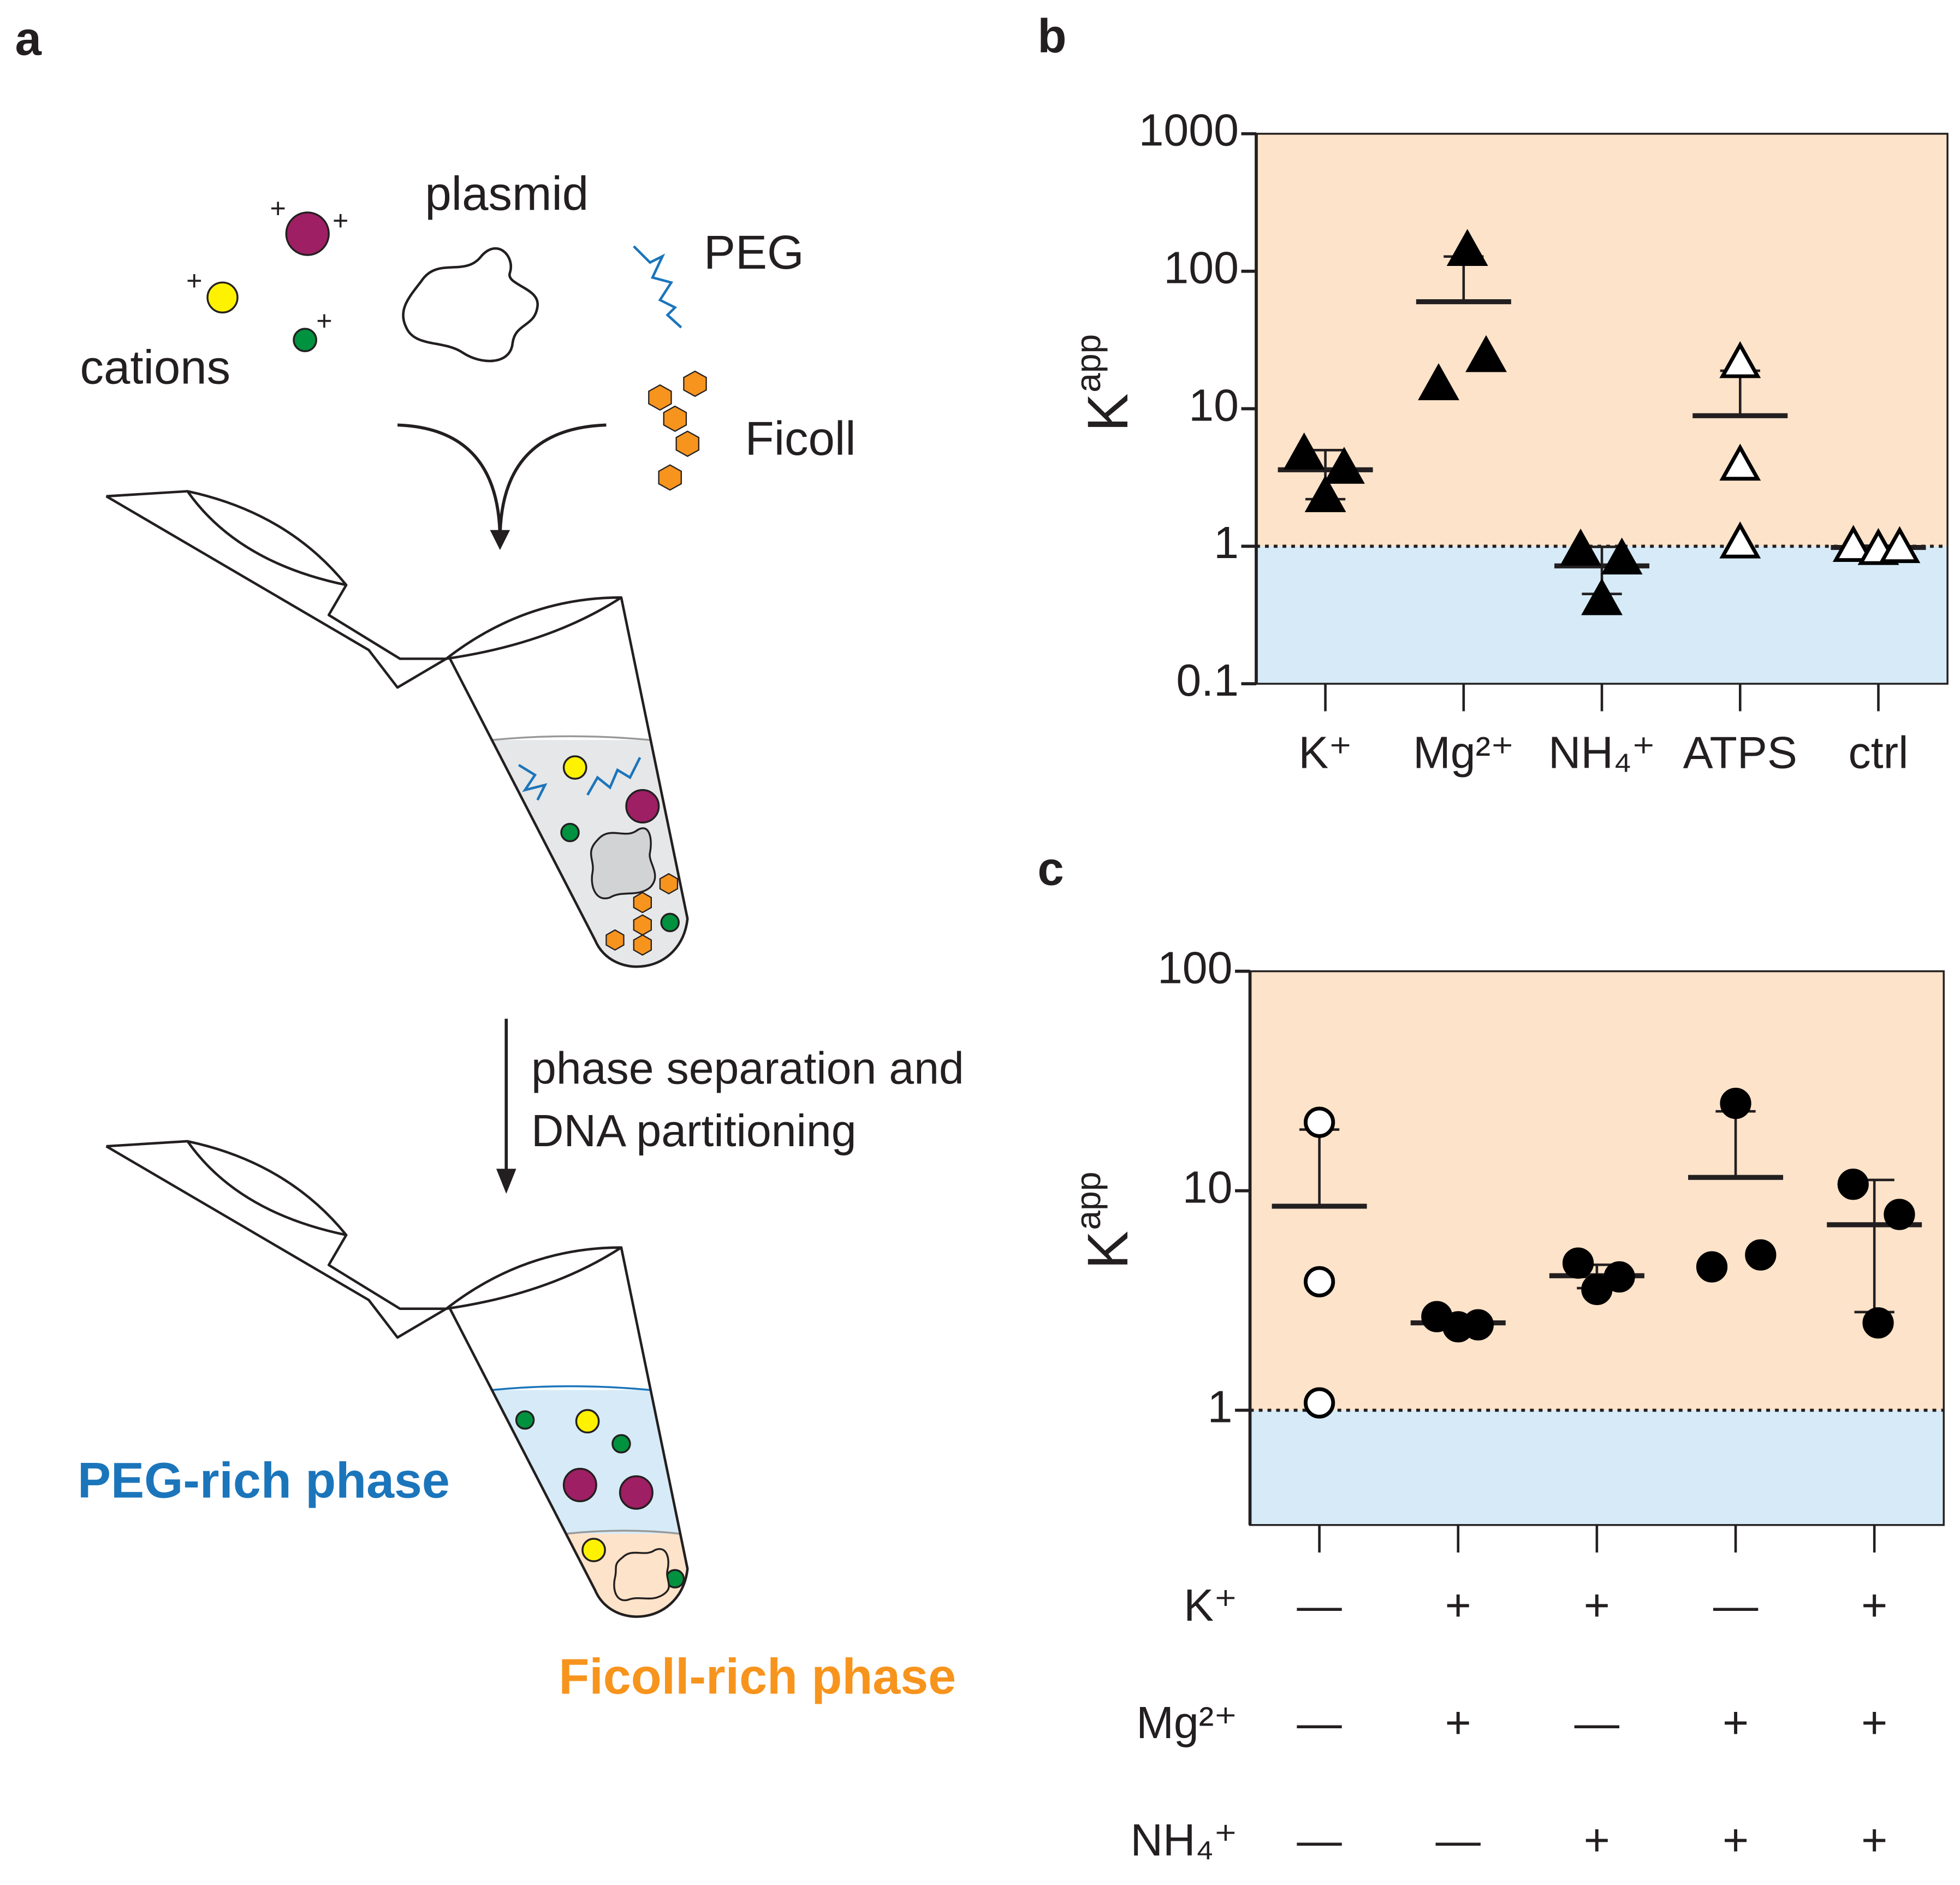  I want to click on peg-label: PEG, so click(754, 253).